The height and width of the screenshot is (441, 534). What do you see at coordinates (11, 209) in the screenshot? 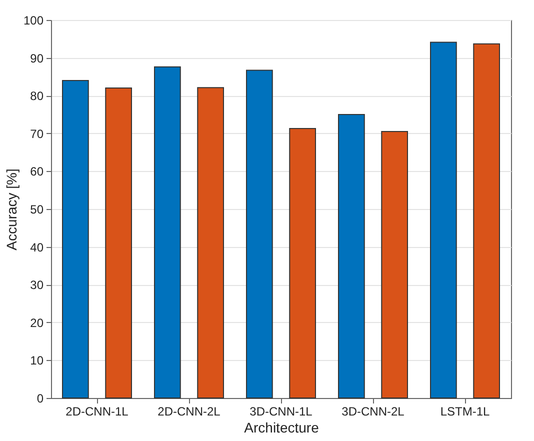
I see `y-axis-title: Accuracy [%]` at bounding box center [11, 209].